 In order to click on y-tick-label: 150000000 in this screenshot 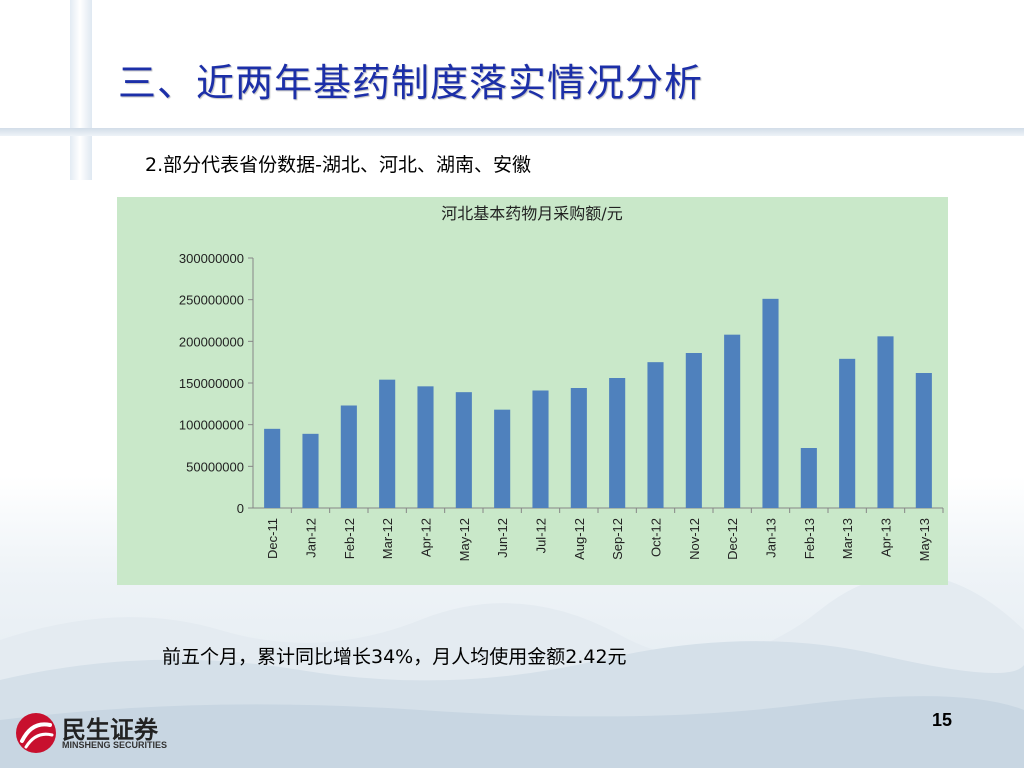, I will do `click(211, 383)`.